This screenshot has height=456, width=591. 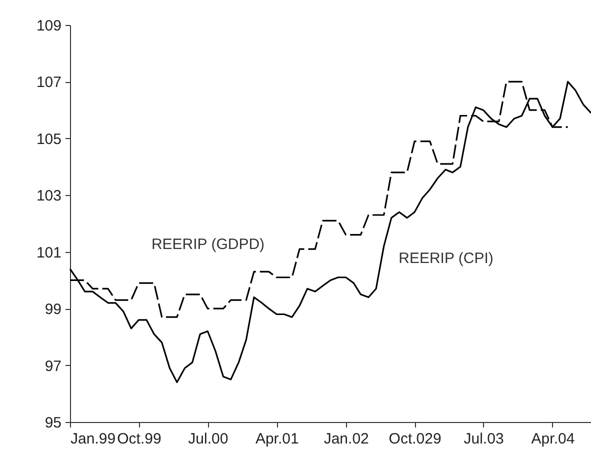 What do you see at coordinates (553, 439) in the screenshot?
I see `x-tick-label: Apr.04` at bounding box center [553, 439].